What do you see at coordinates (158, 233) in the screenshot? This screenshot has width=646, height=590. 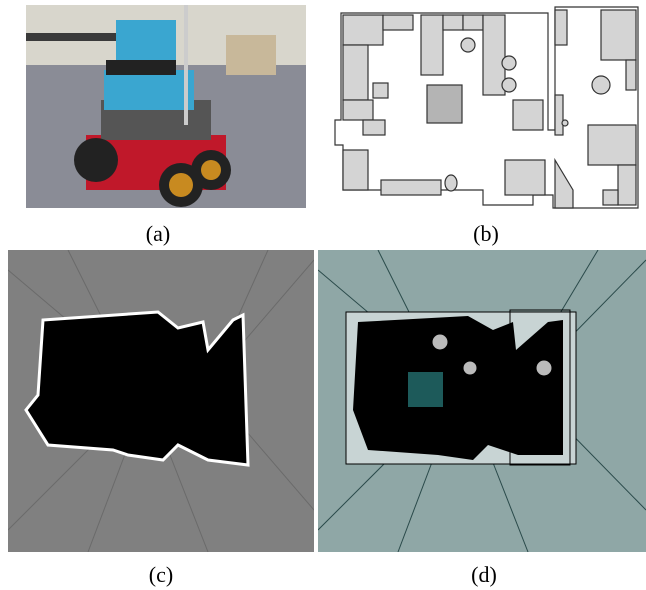 I see `caption: (a)` at bounding box center [158, 233].